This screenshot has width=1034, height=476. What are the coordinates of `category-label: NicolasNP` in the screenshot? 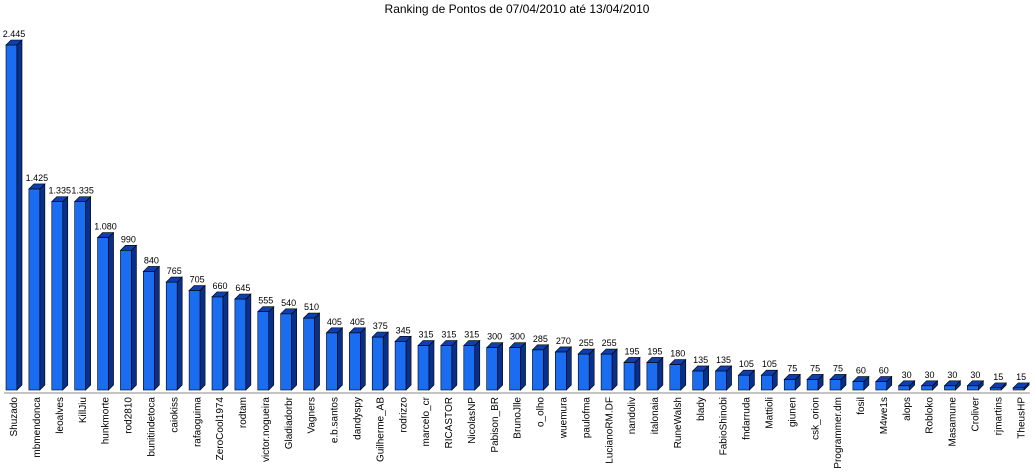 It's located at (472, 420).